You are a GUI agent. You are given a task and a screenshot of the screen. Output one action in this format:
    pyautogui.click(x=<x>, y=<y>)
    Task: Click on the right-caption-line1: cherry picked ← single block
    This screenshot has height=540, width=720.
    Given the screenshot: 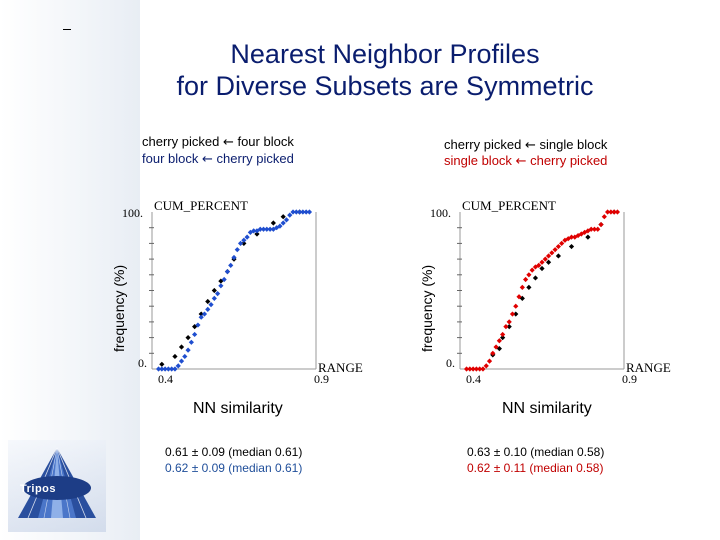 What is the action you would take?
    pyautogui.click(x=526, y=145)
    